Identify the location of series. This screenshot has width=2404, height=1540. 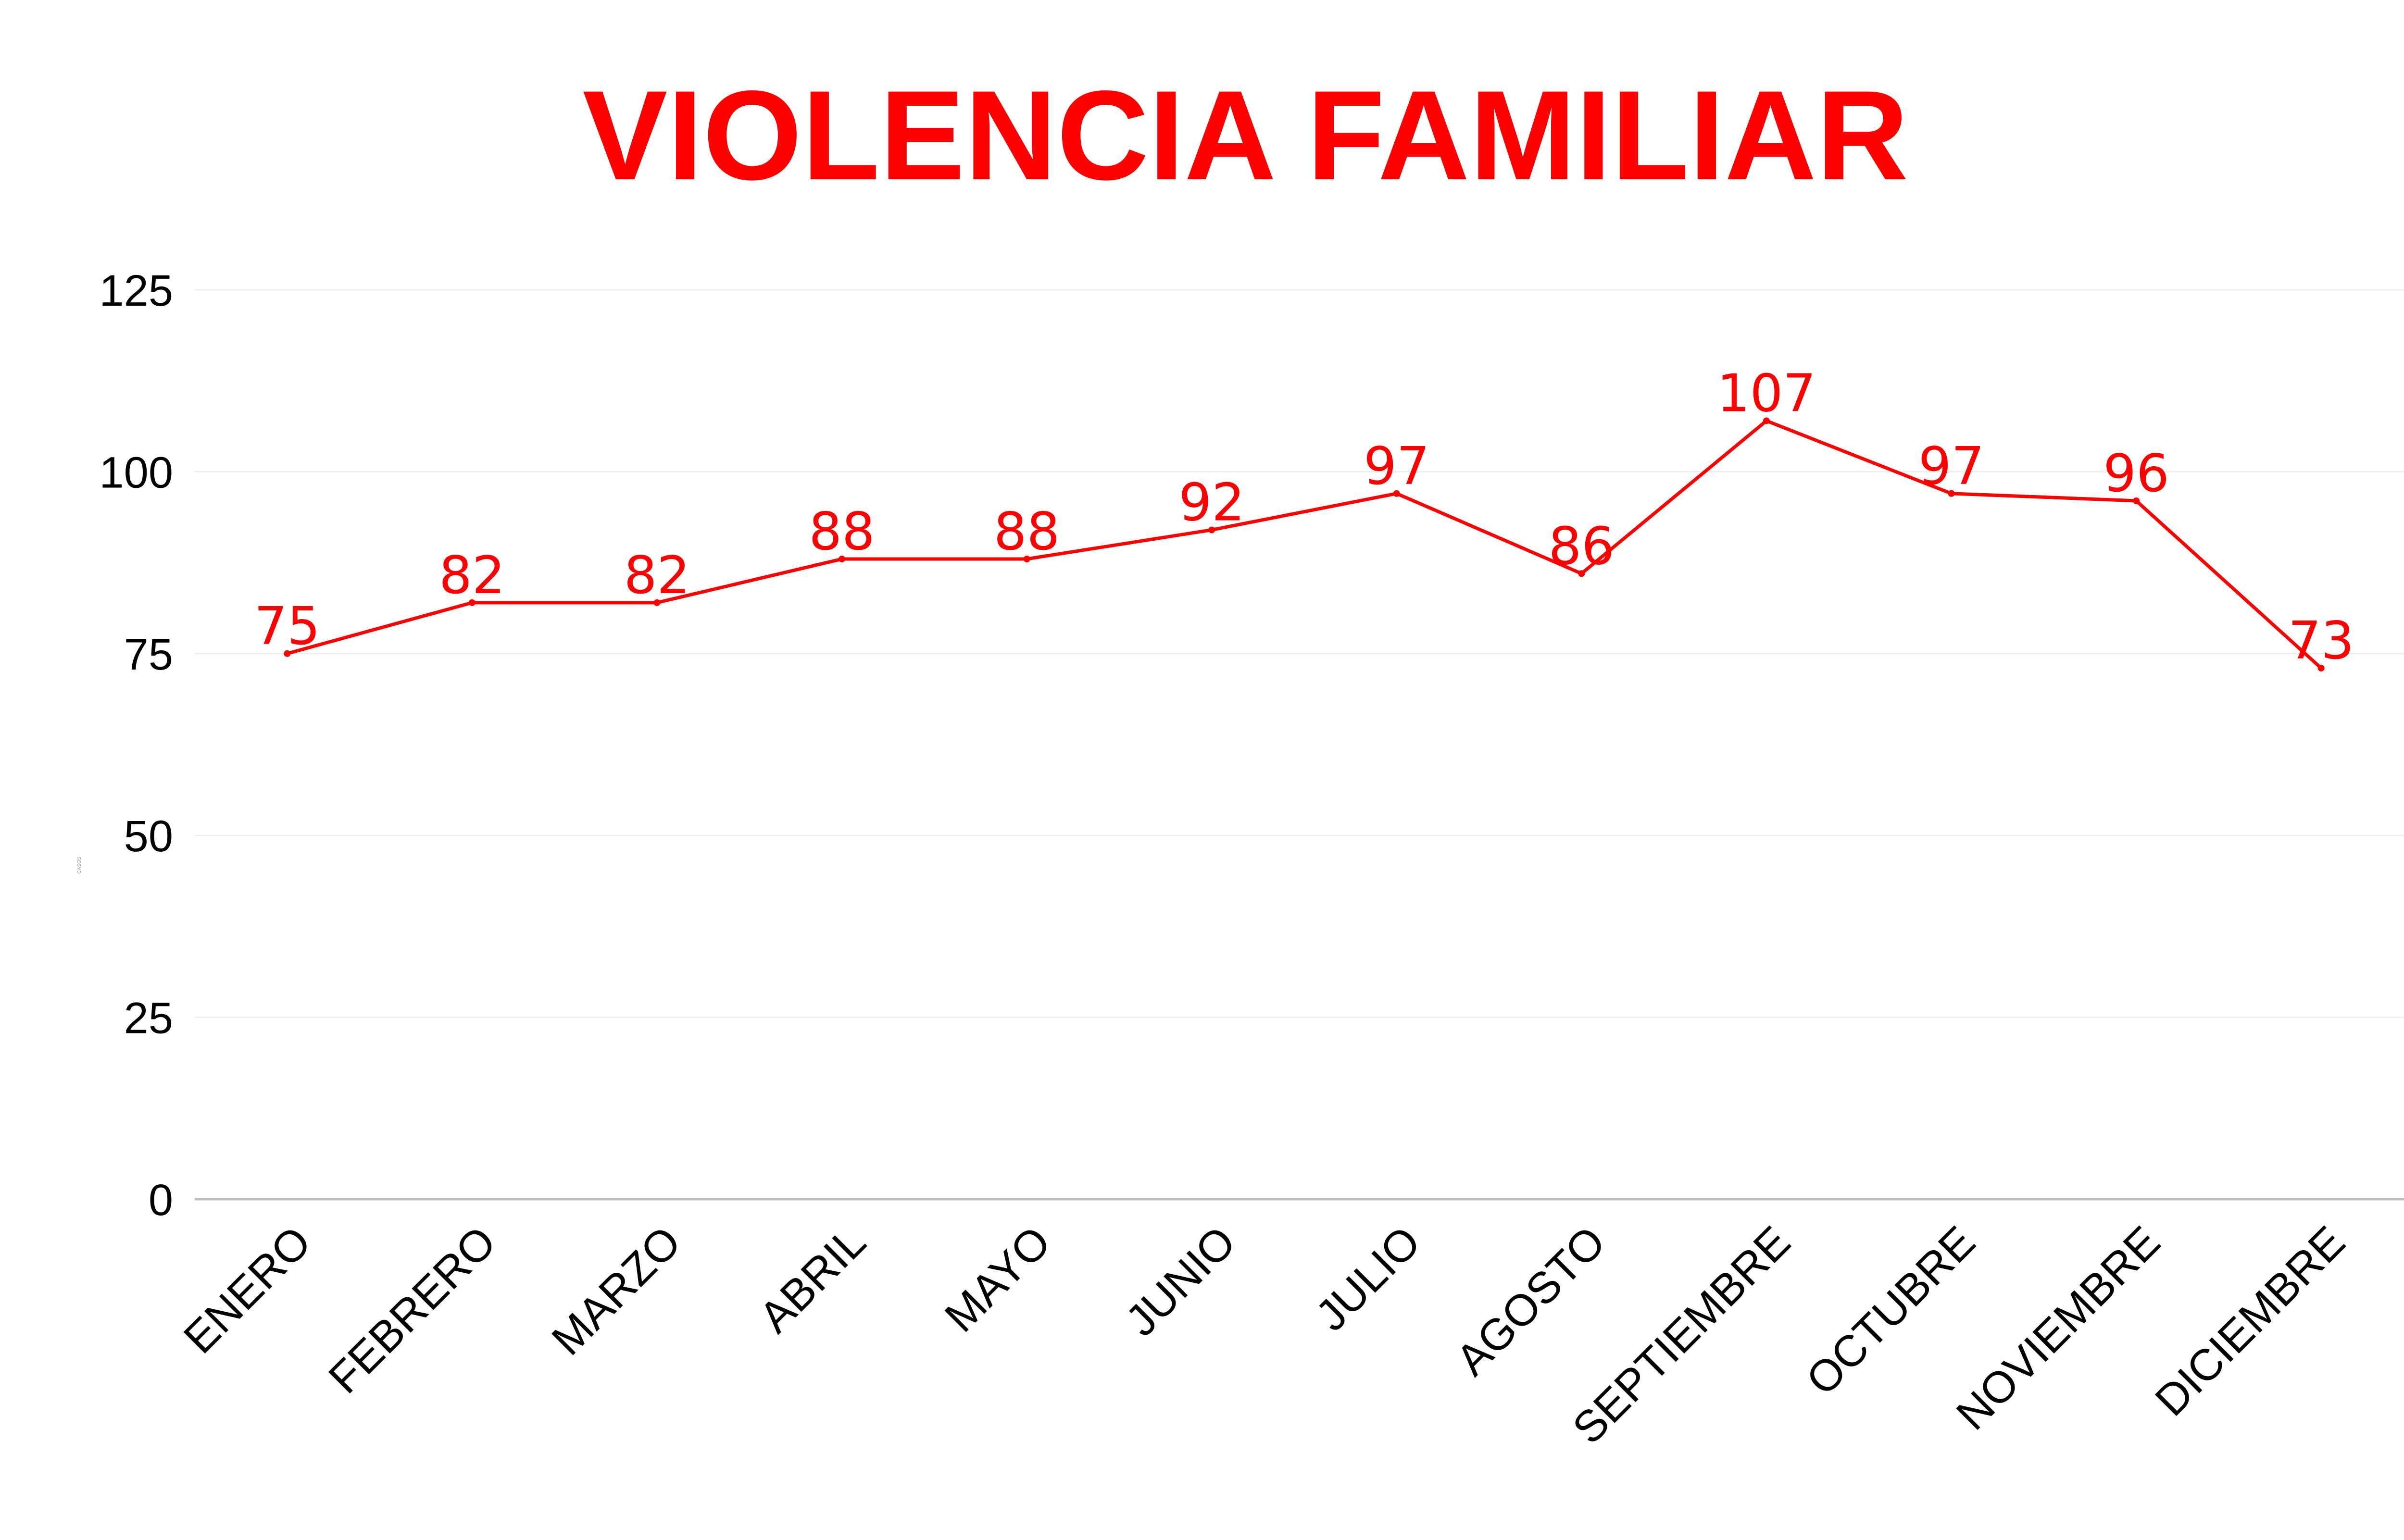
(1305, 544).